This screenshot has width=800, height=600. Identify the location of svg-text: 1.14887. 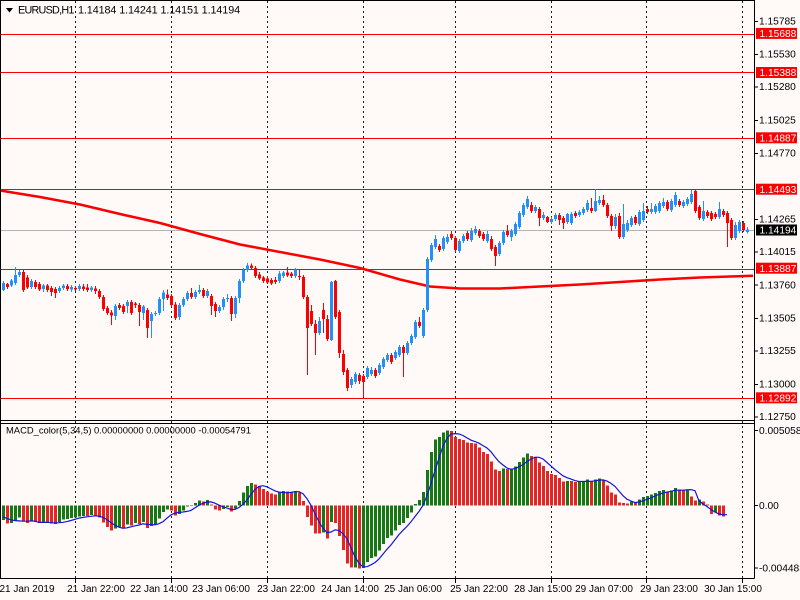
(778, 139).